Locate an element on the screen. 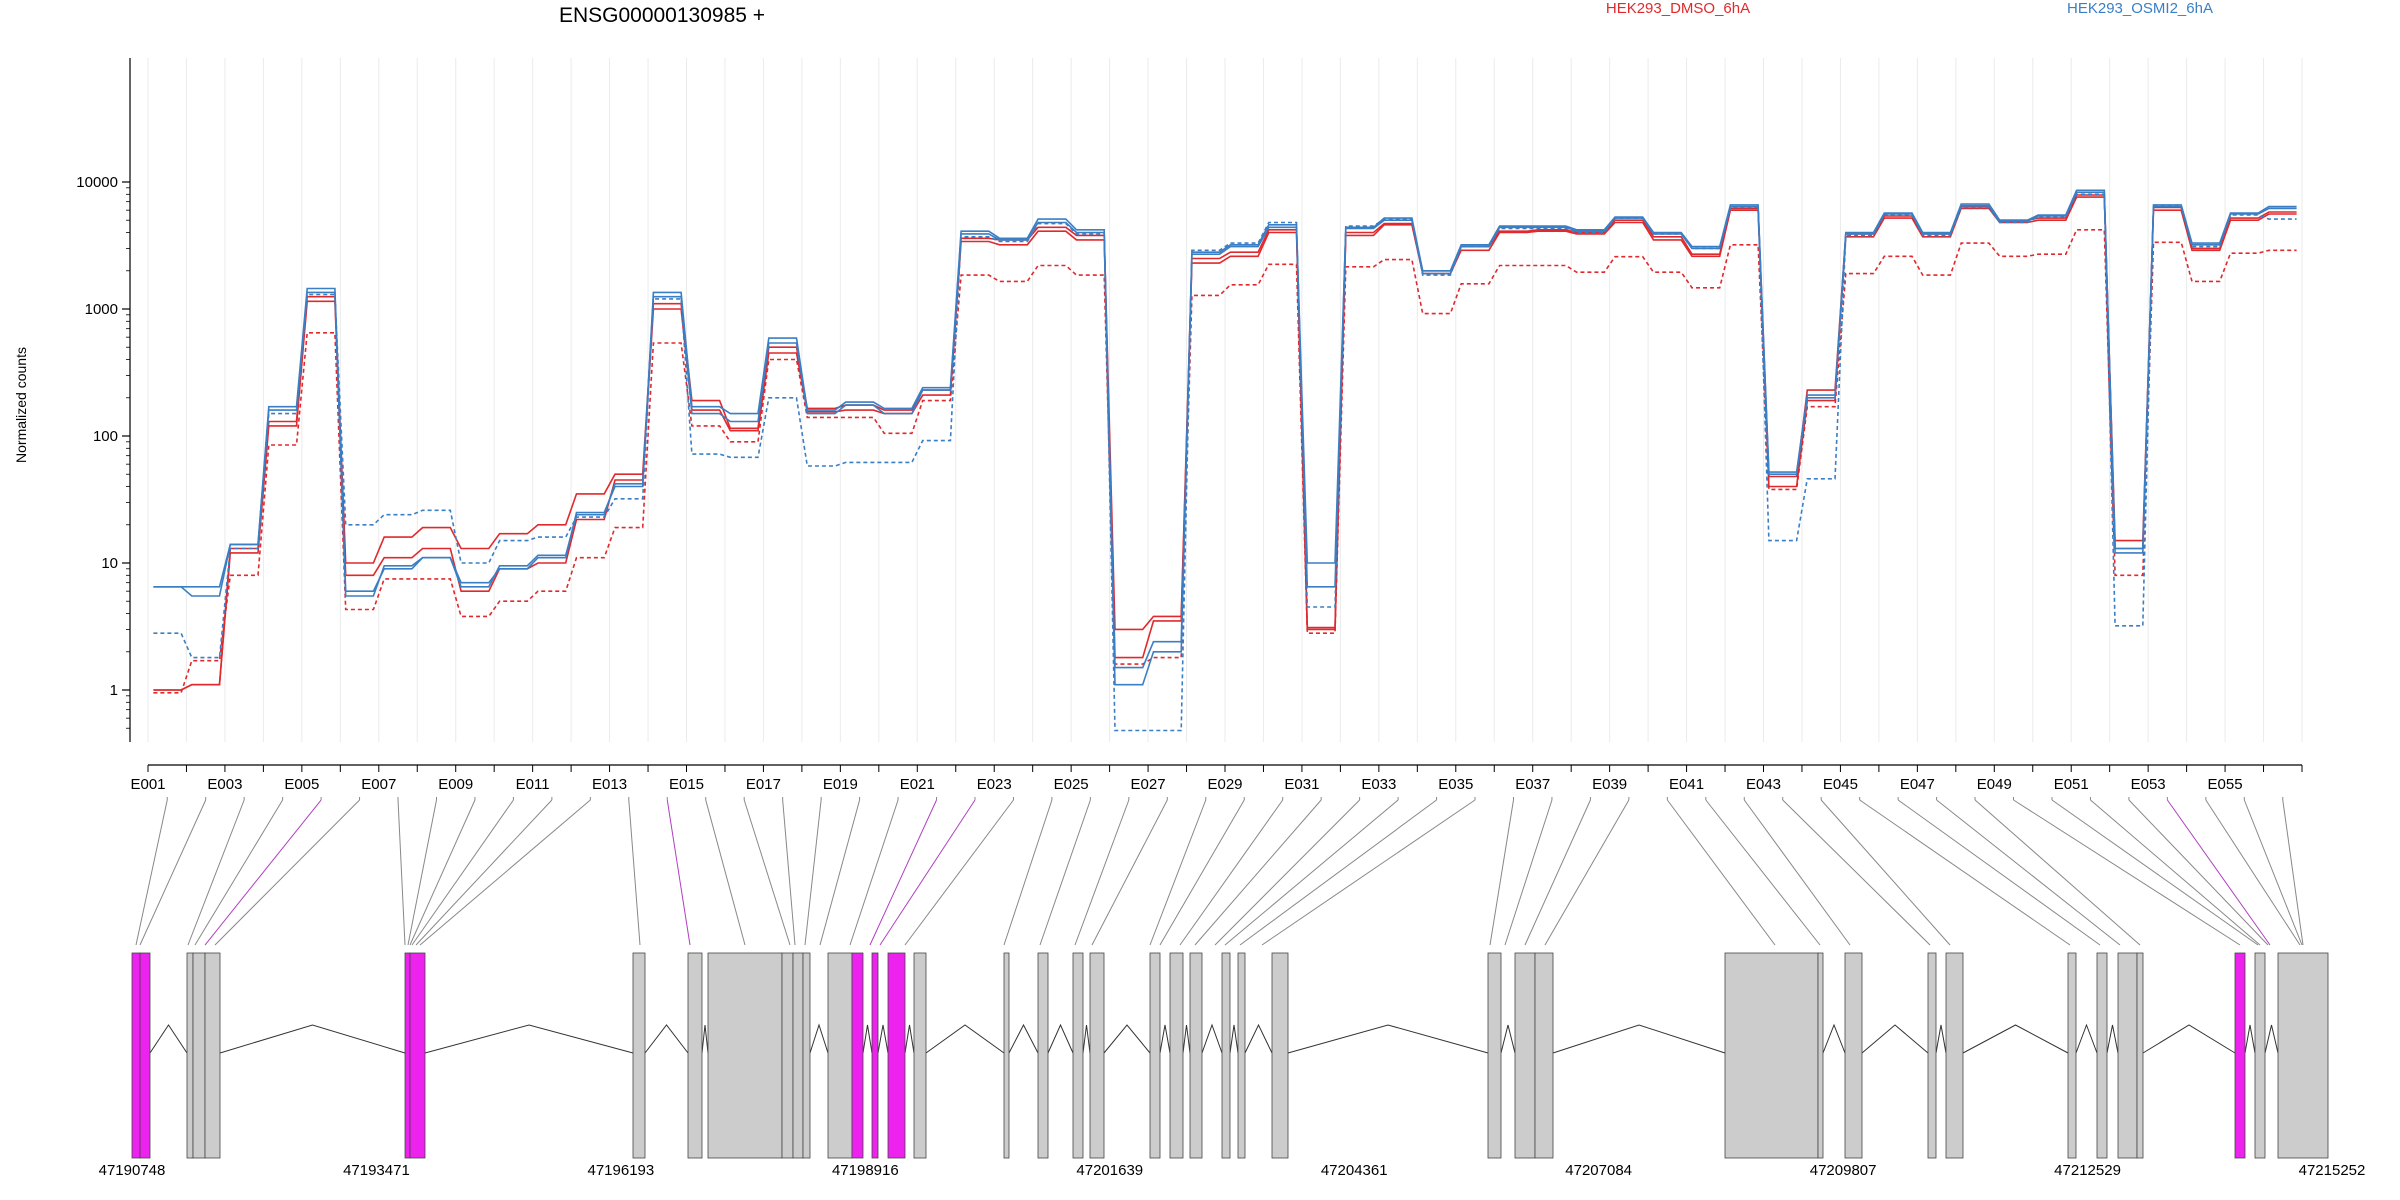 This screenshot has width=2400, height=1200. x-tick-label: E005 is located at coordinates (301, 784).